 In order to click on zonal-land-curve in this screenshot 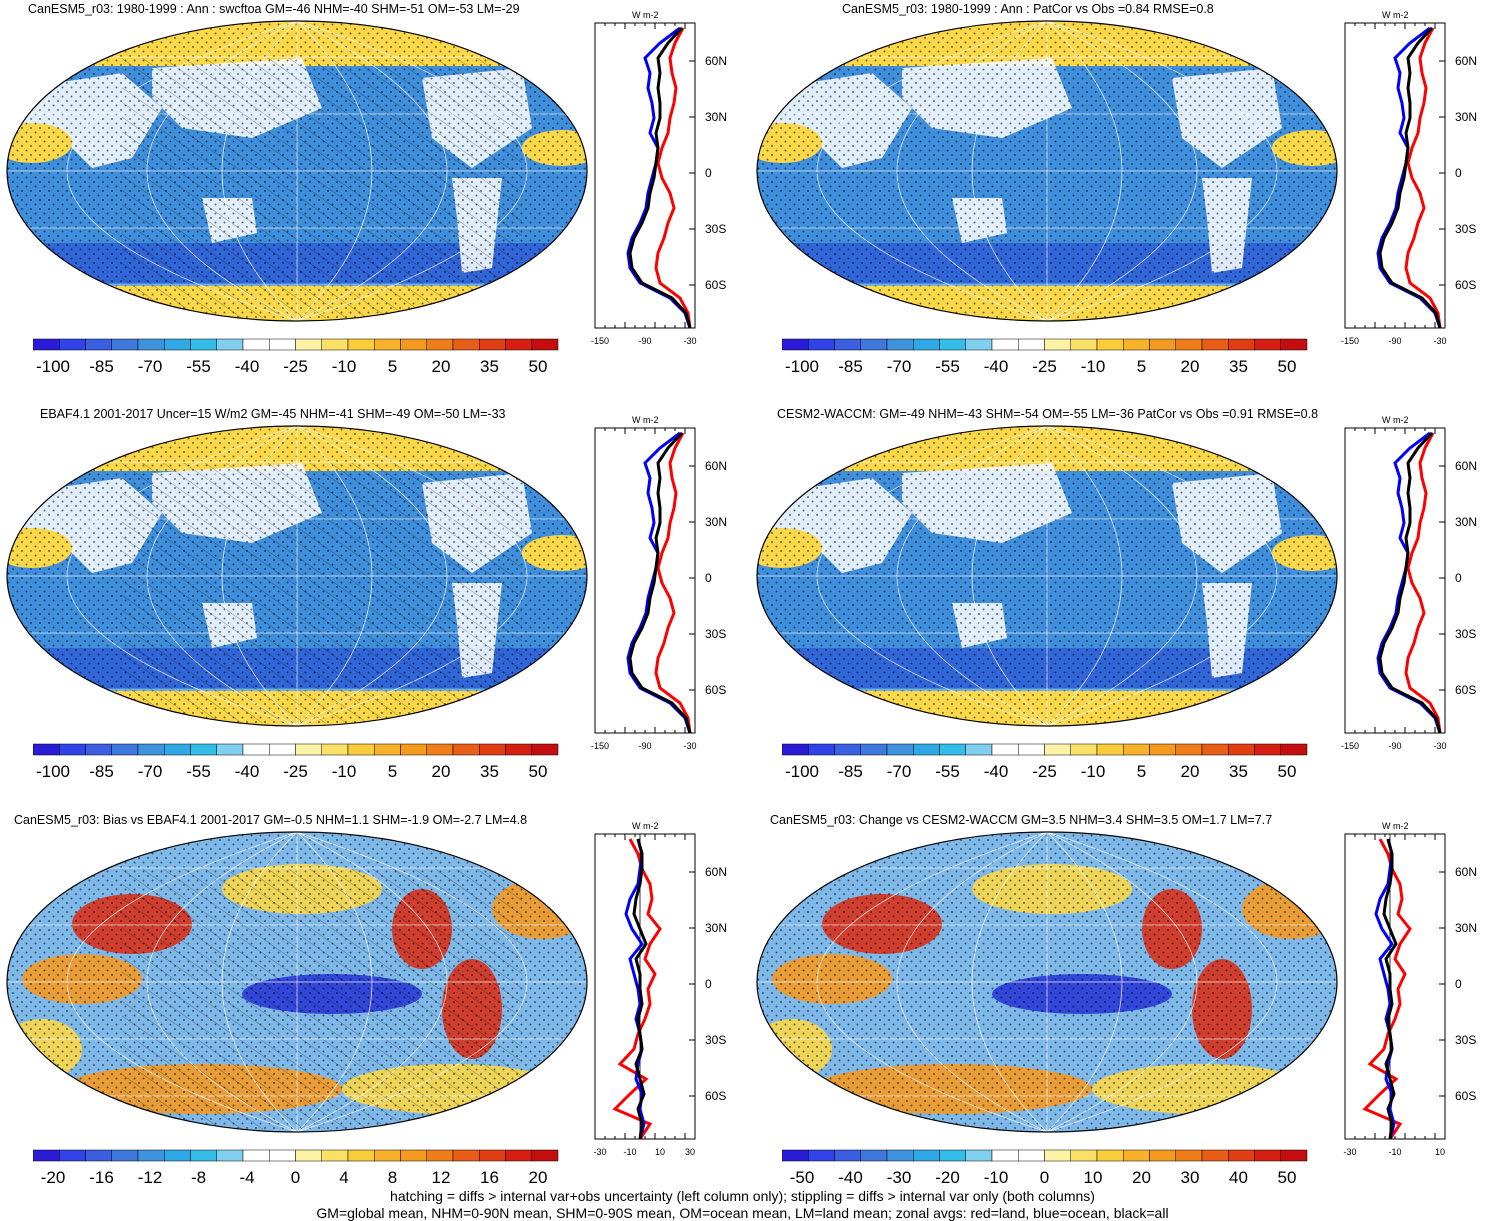, I will do `click(1423, 583)`.